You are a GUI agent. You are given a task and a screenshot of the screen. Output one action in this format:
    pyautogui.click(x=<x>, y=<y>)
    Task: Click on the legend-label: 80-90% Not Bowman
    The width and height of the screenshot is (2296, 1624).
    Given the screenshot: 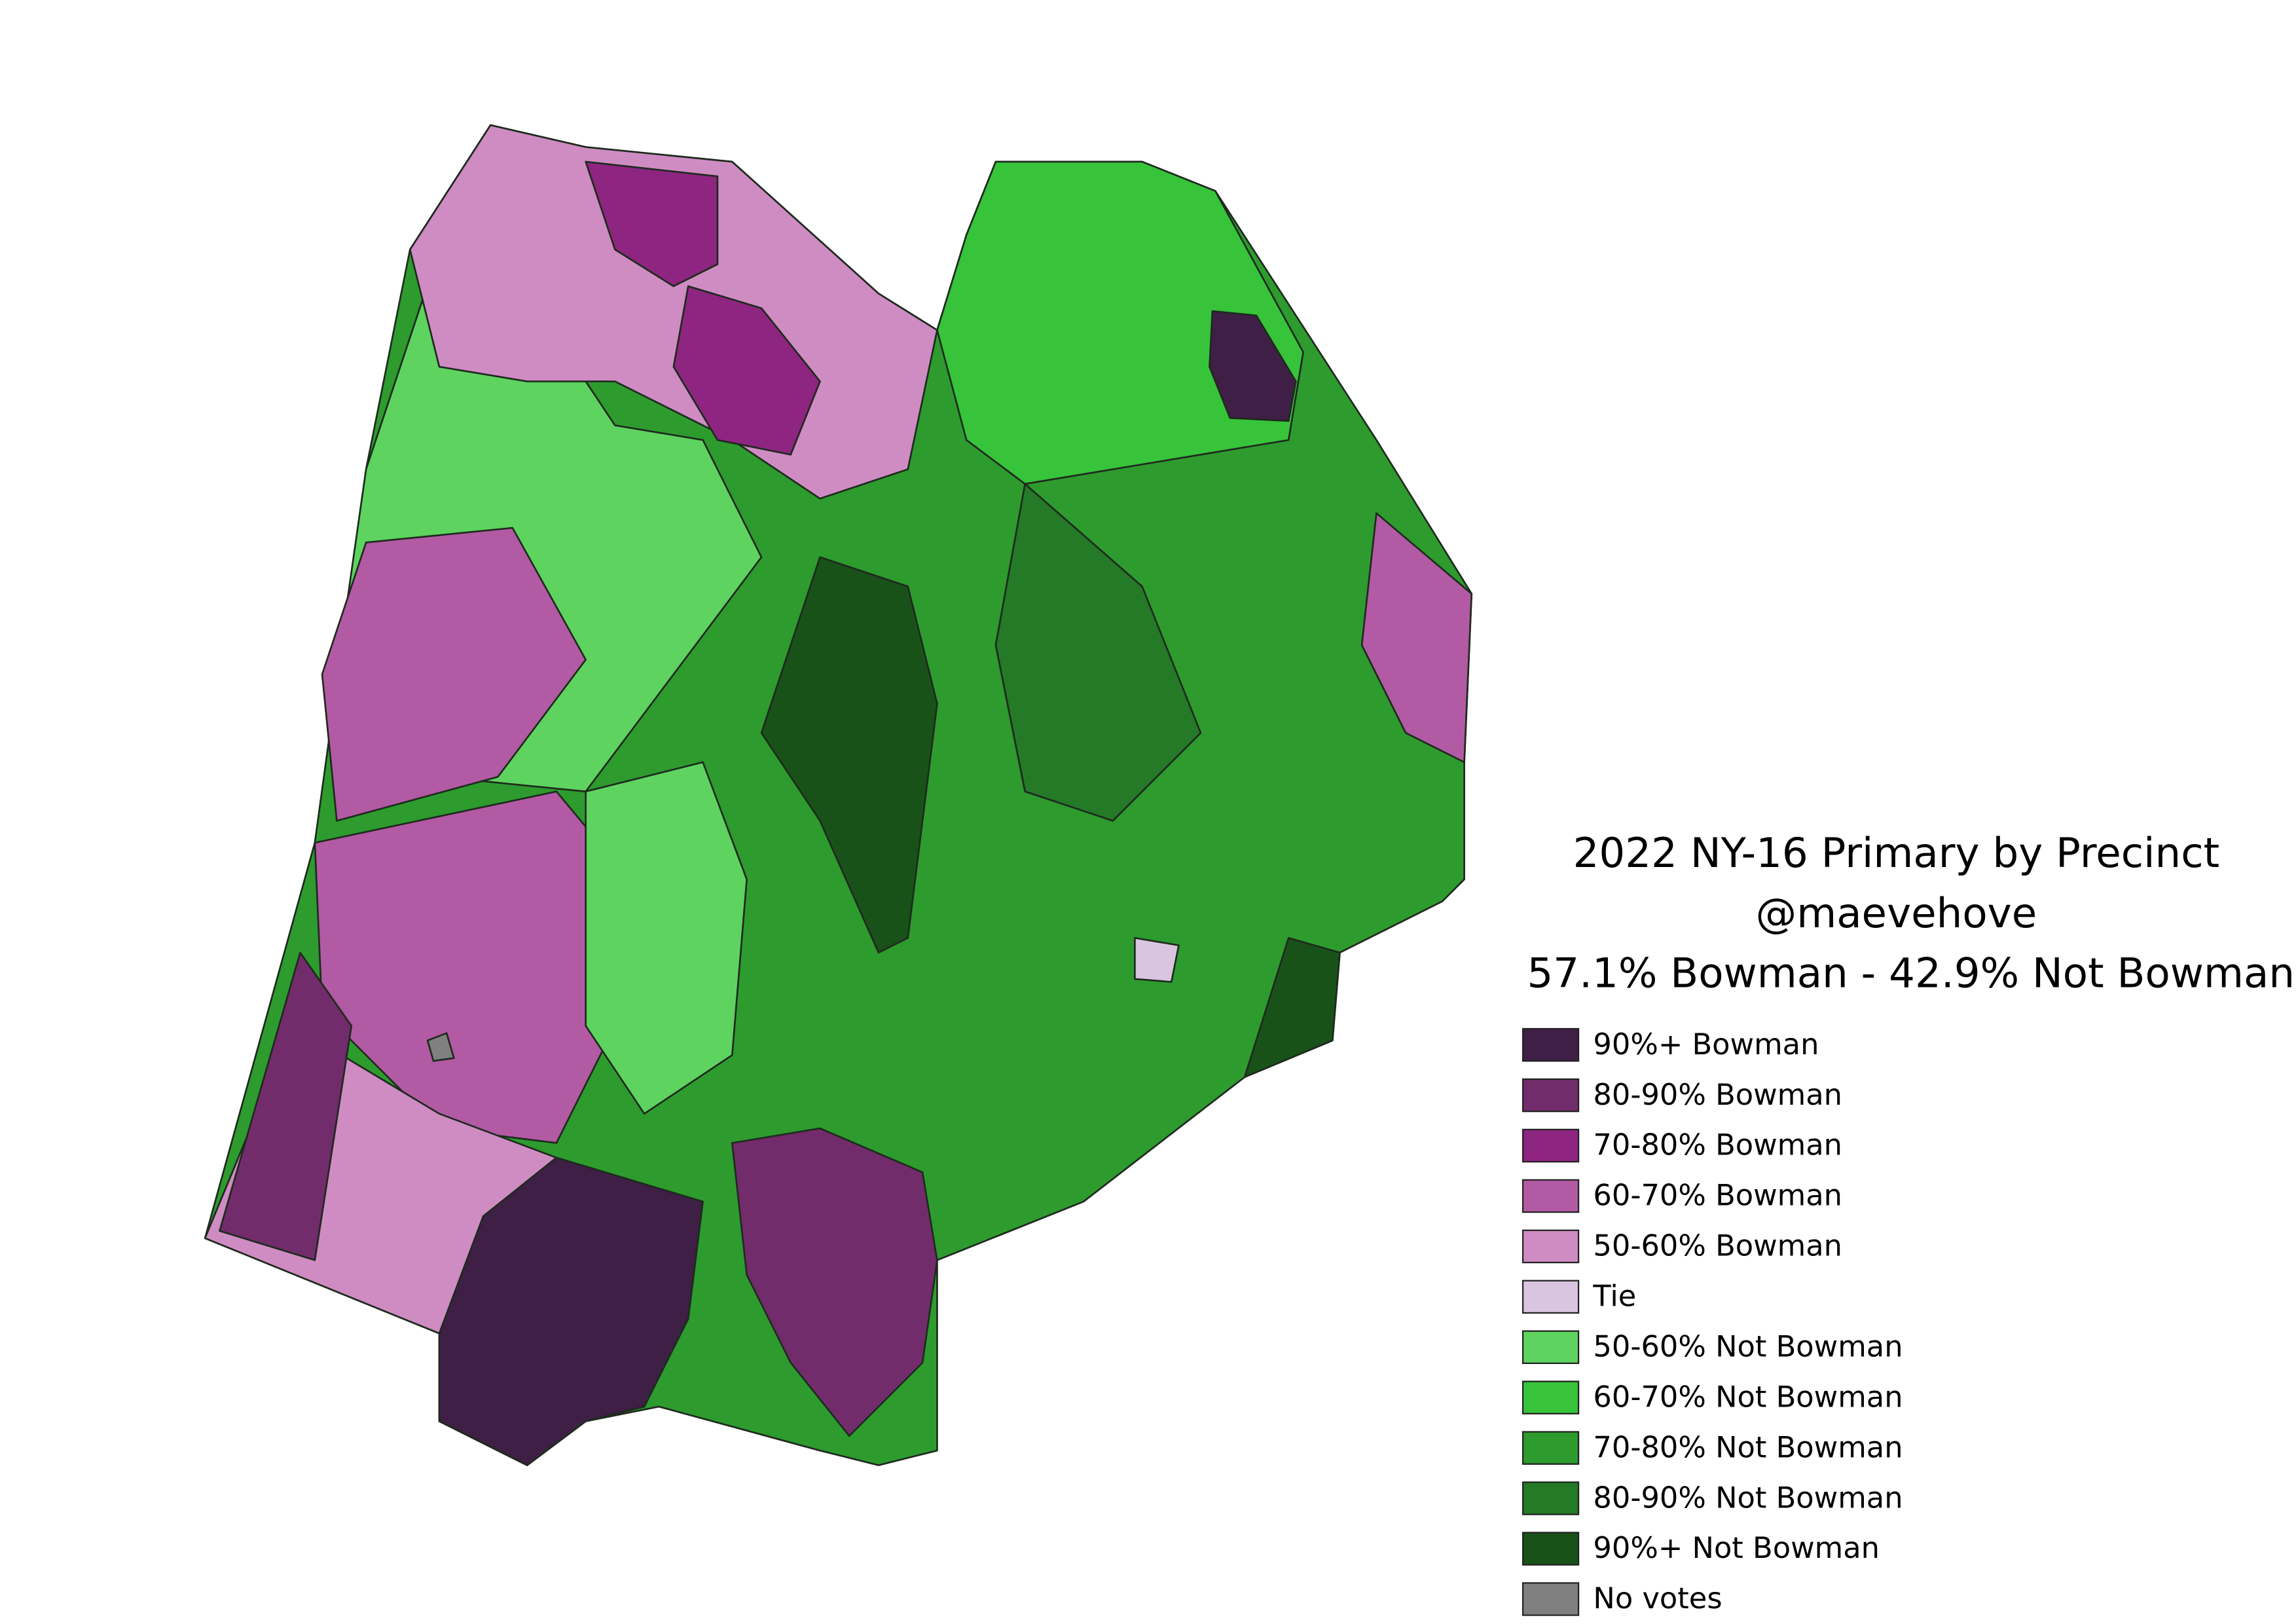 What is the action you would take?
    pyautogui.click(x=1748, y=1497)
    